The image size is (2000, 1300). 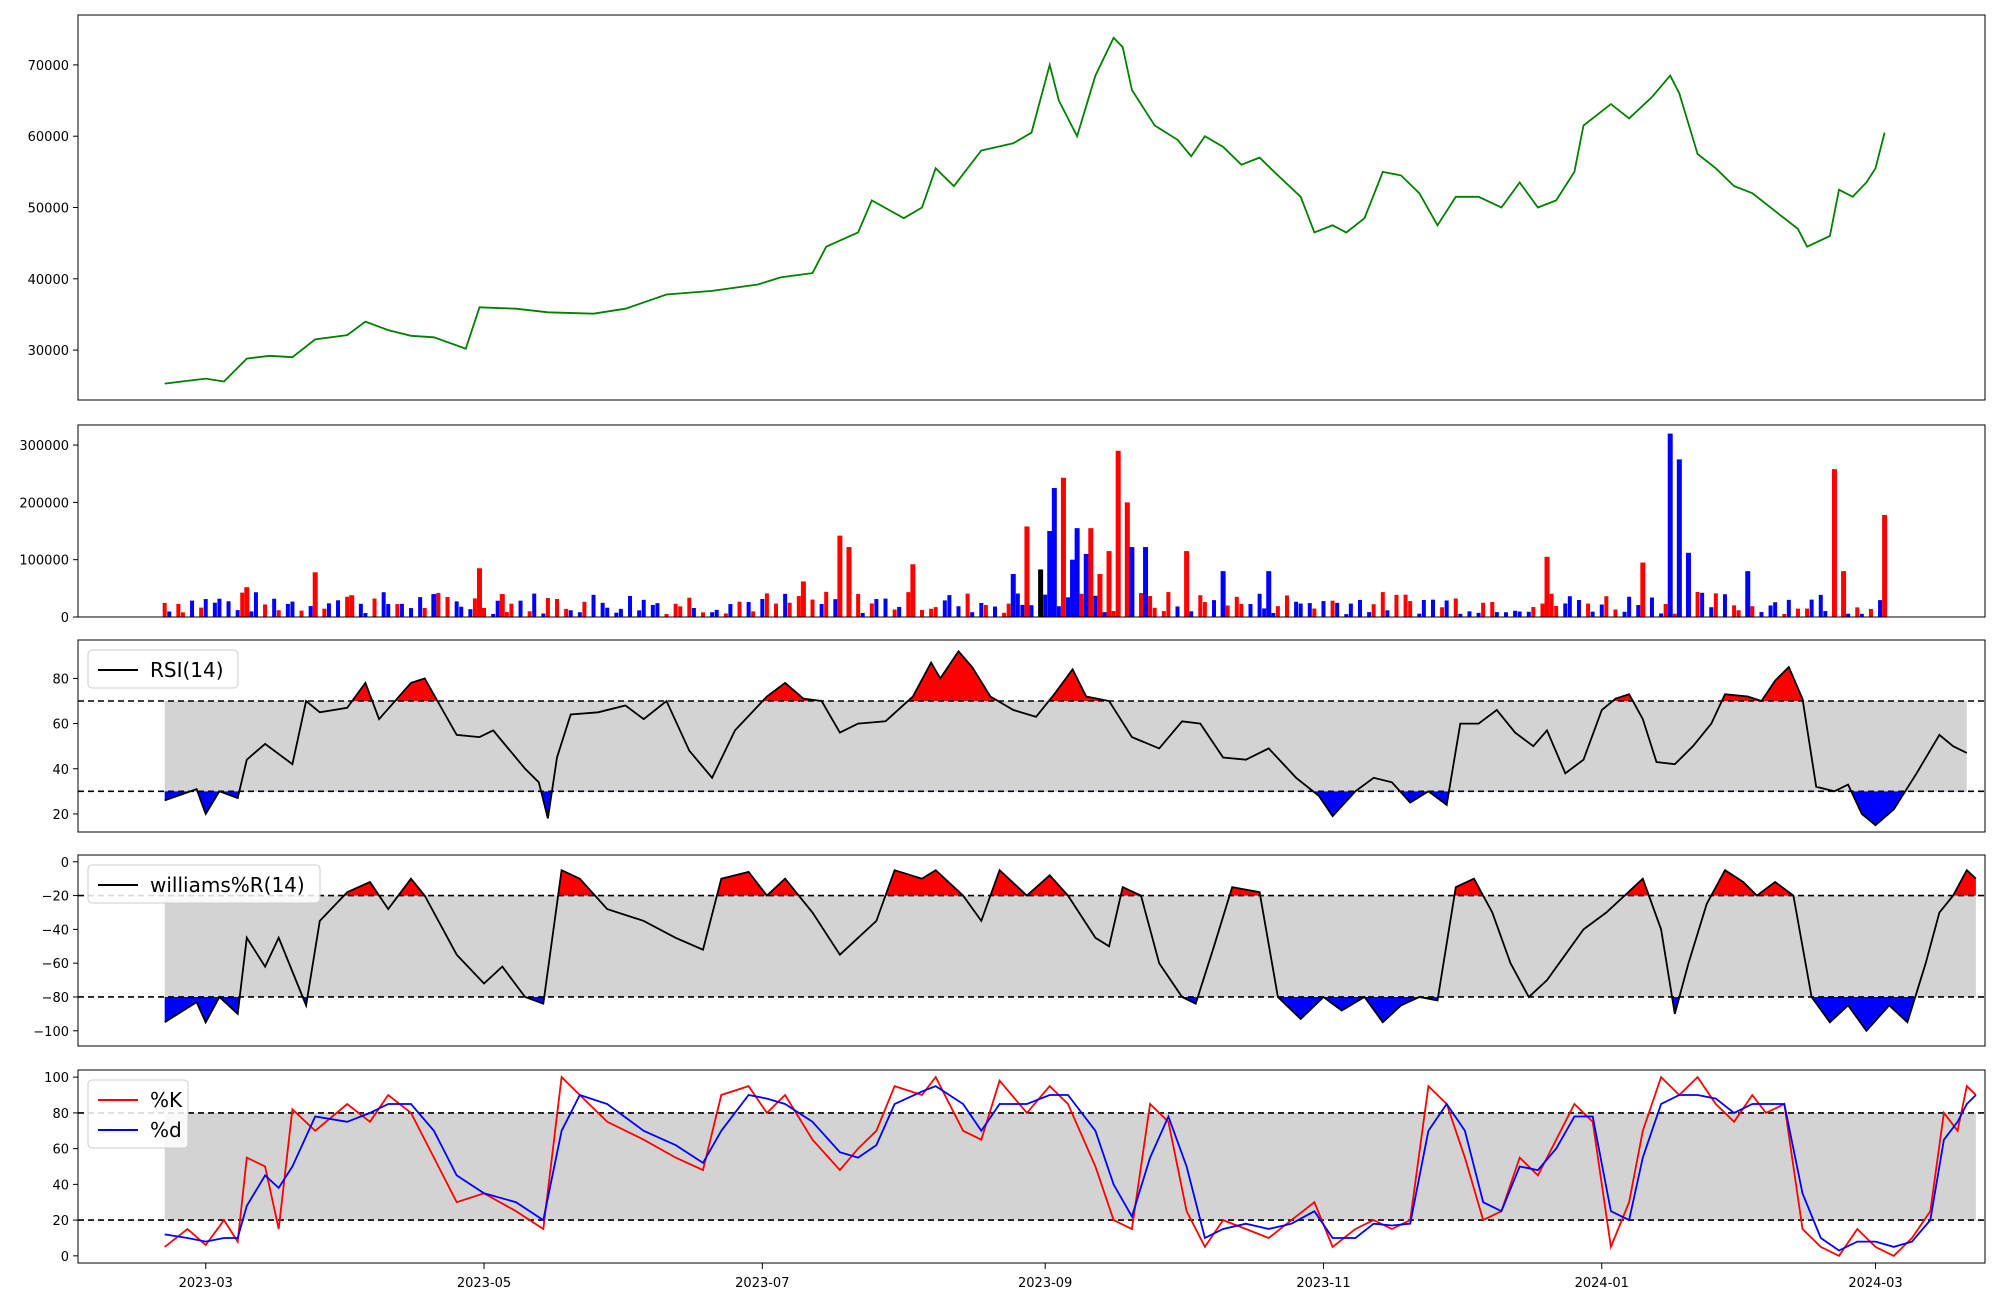 What do you see at coordinates (48, 280) in the screenshot?
I see `y-tick-label: 40000` at bounding box center [48, 280].